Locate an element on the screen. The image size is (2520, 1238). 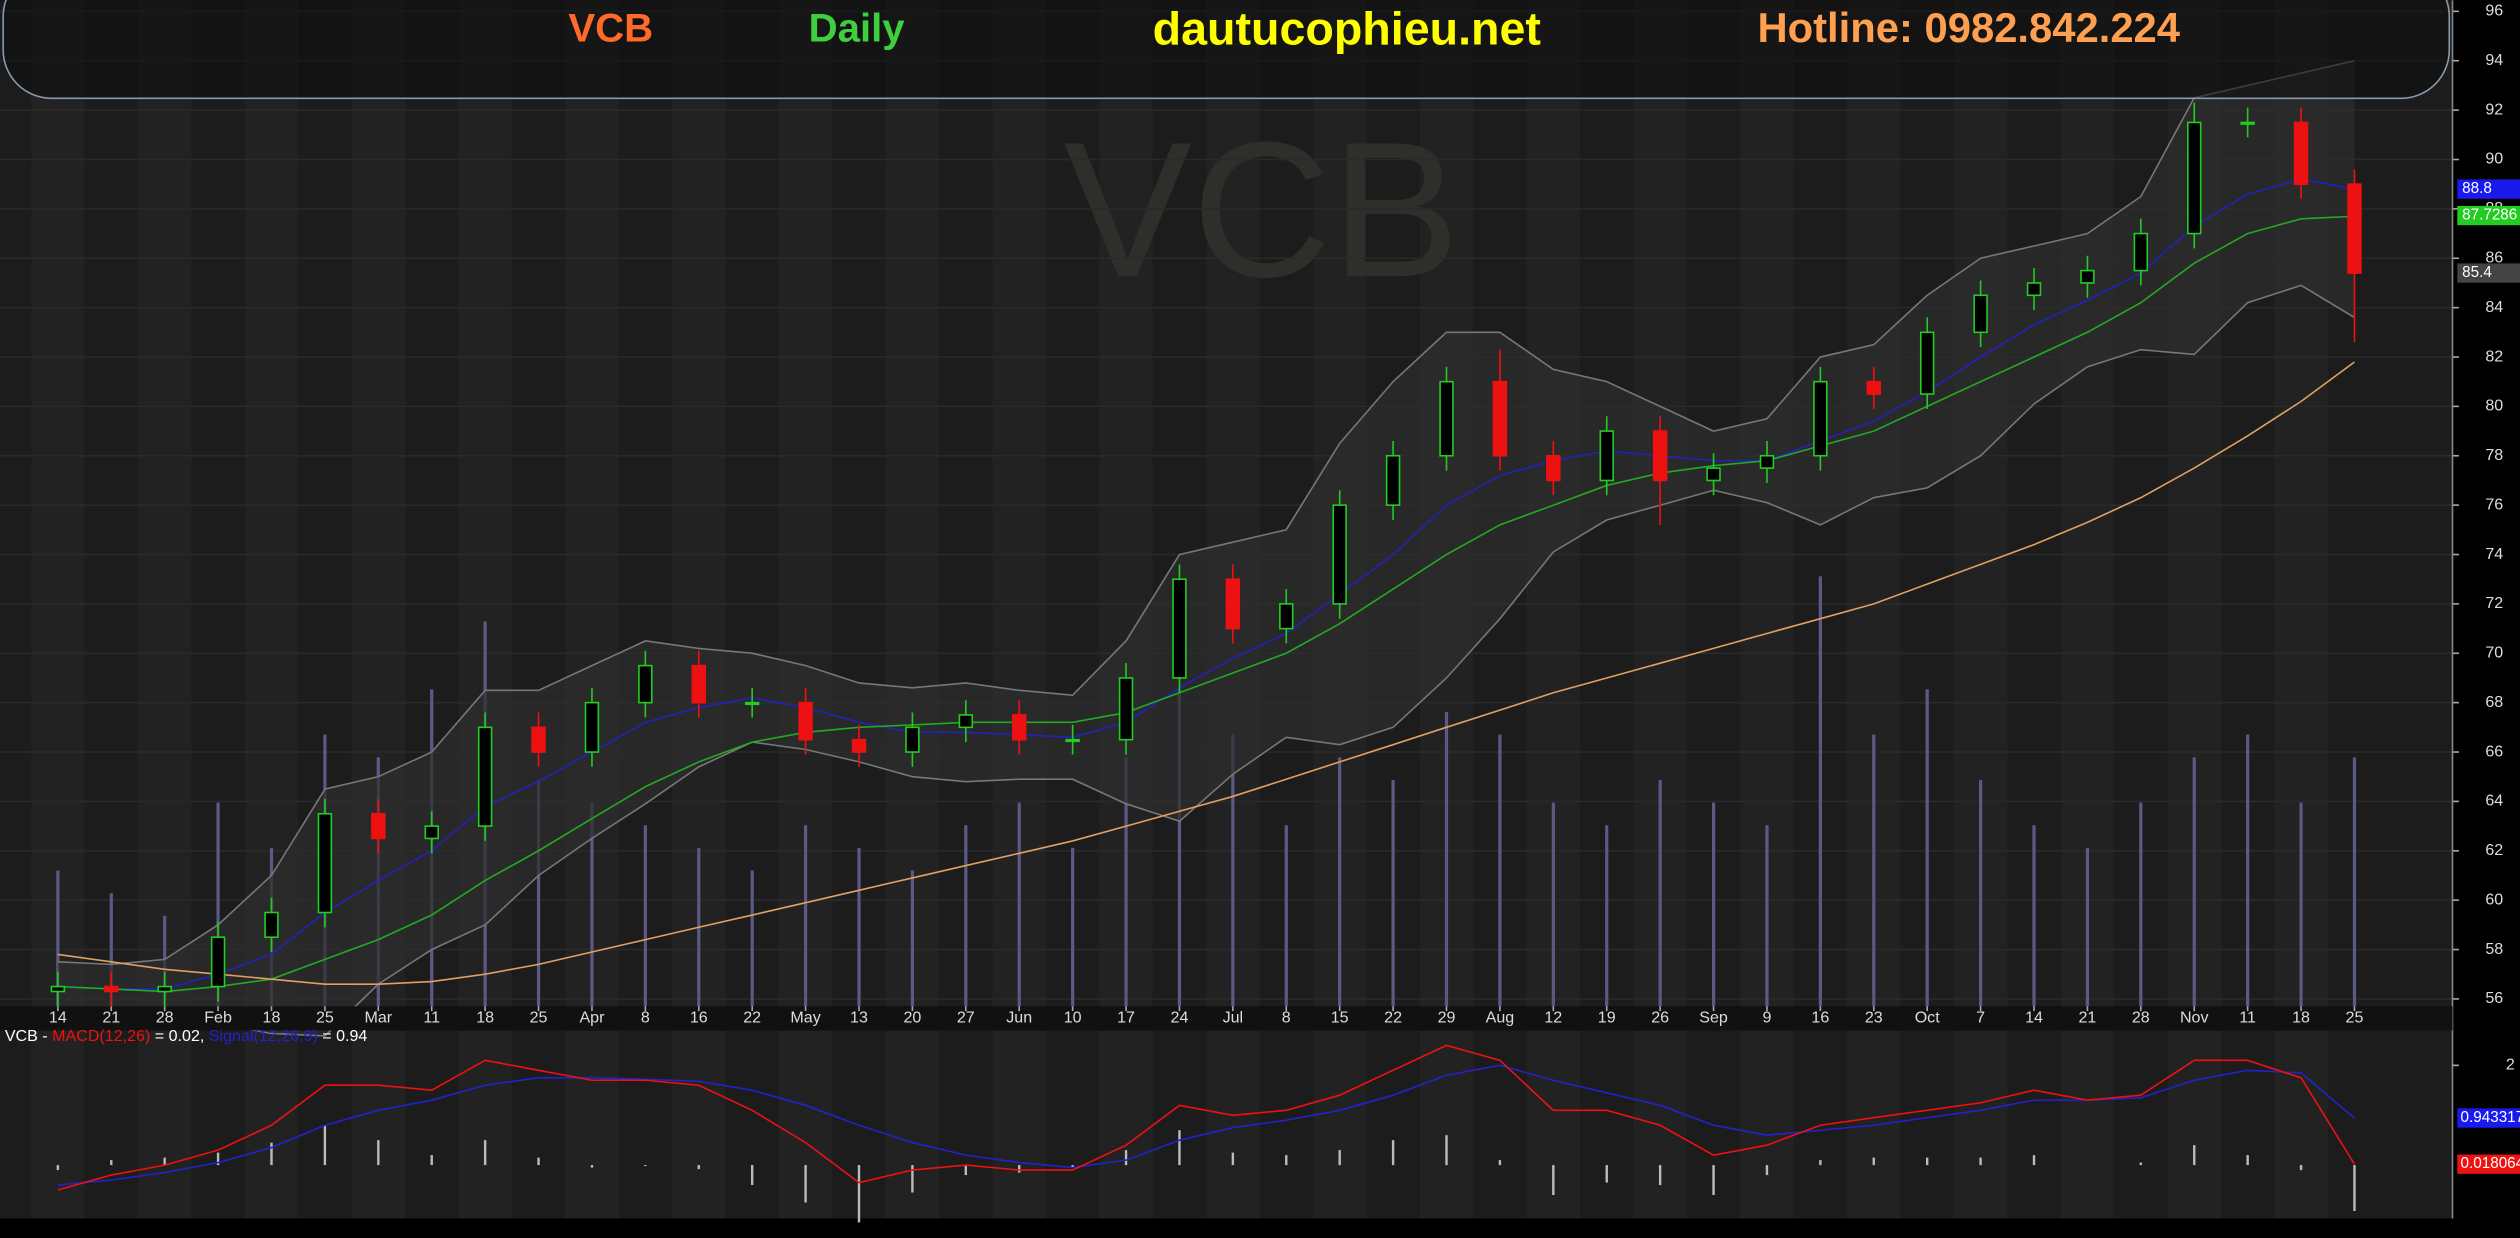
macd-marker-label: 0.018064 is located at coordinates (2490, 1163).